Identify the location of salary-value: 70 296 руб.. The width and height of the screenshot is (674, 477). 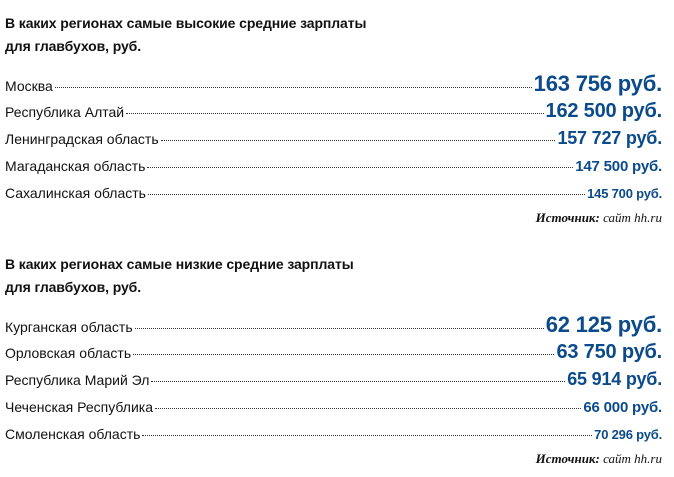
(628, 435).